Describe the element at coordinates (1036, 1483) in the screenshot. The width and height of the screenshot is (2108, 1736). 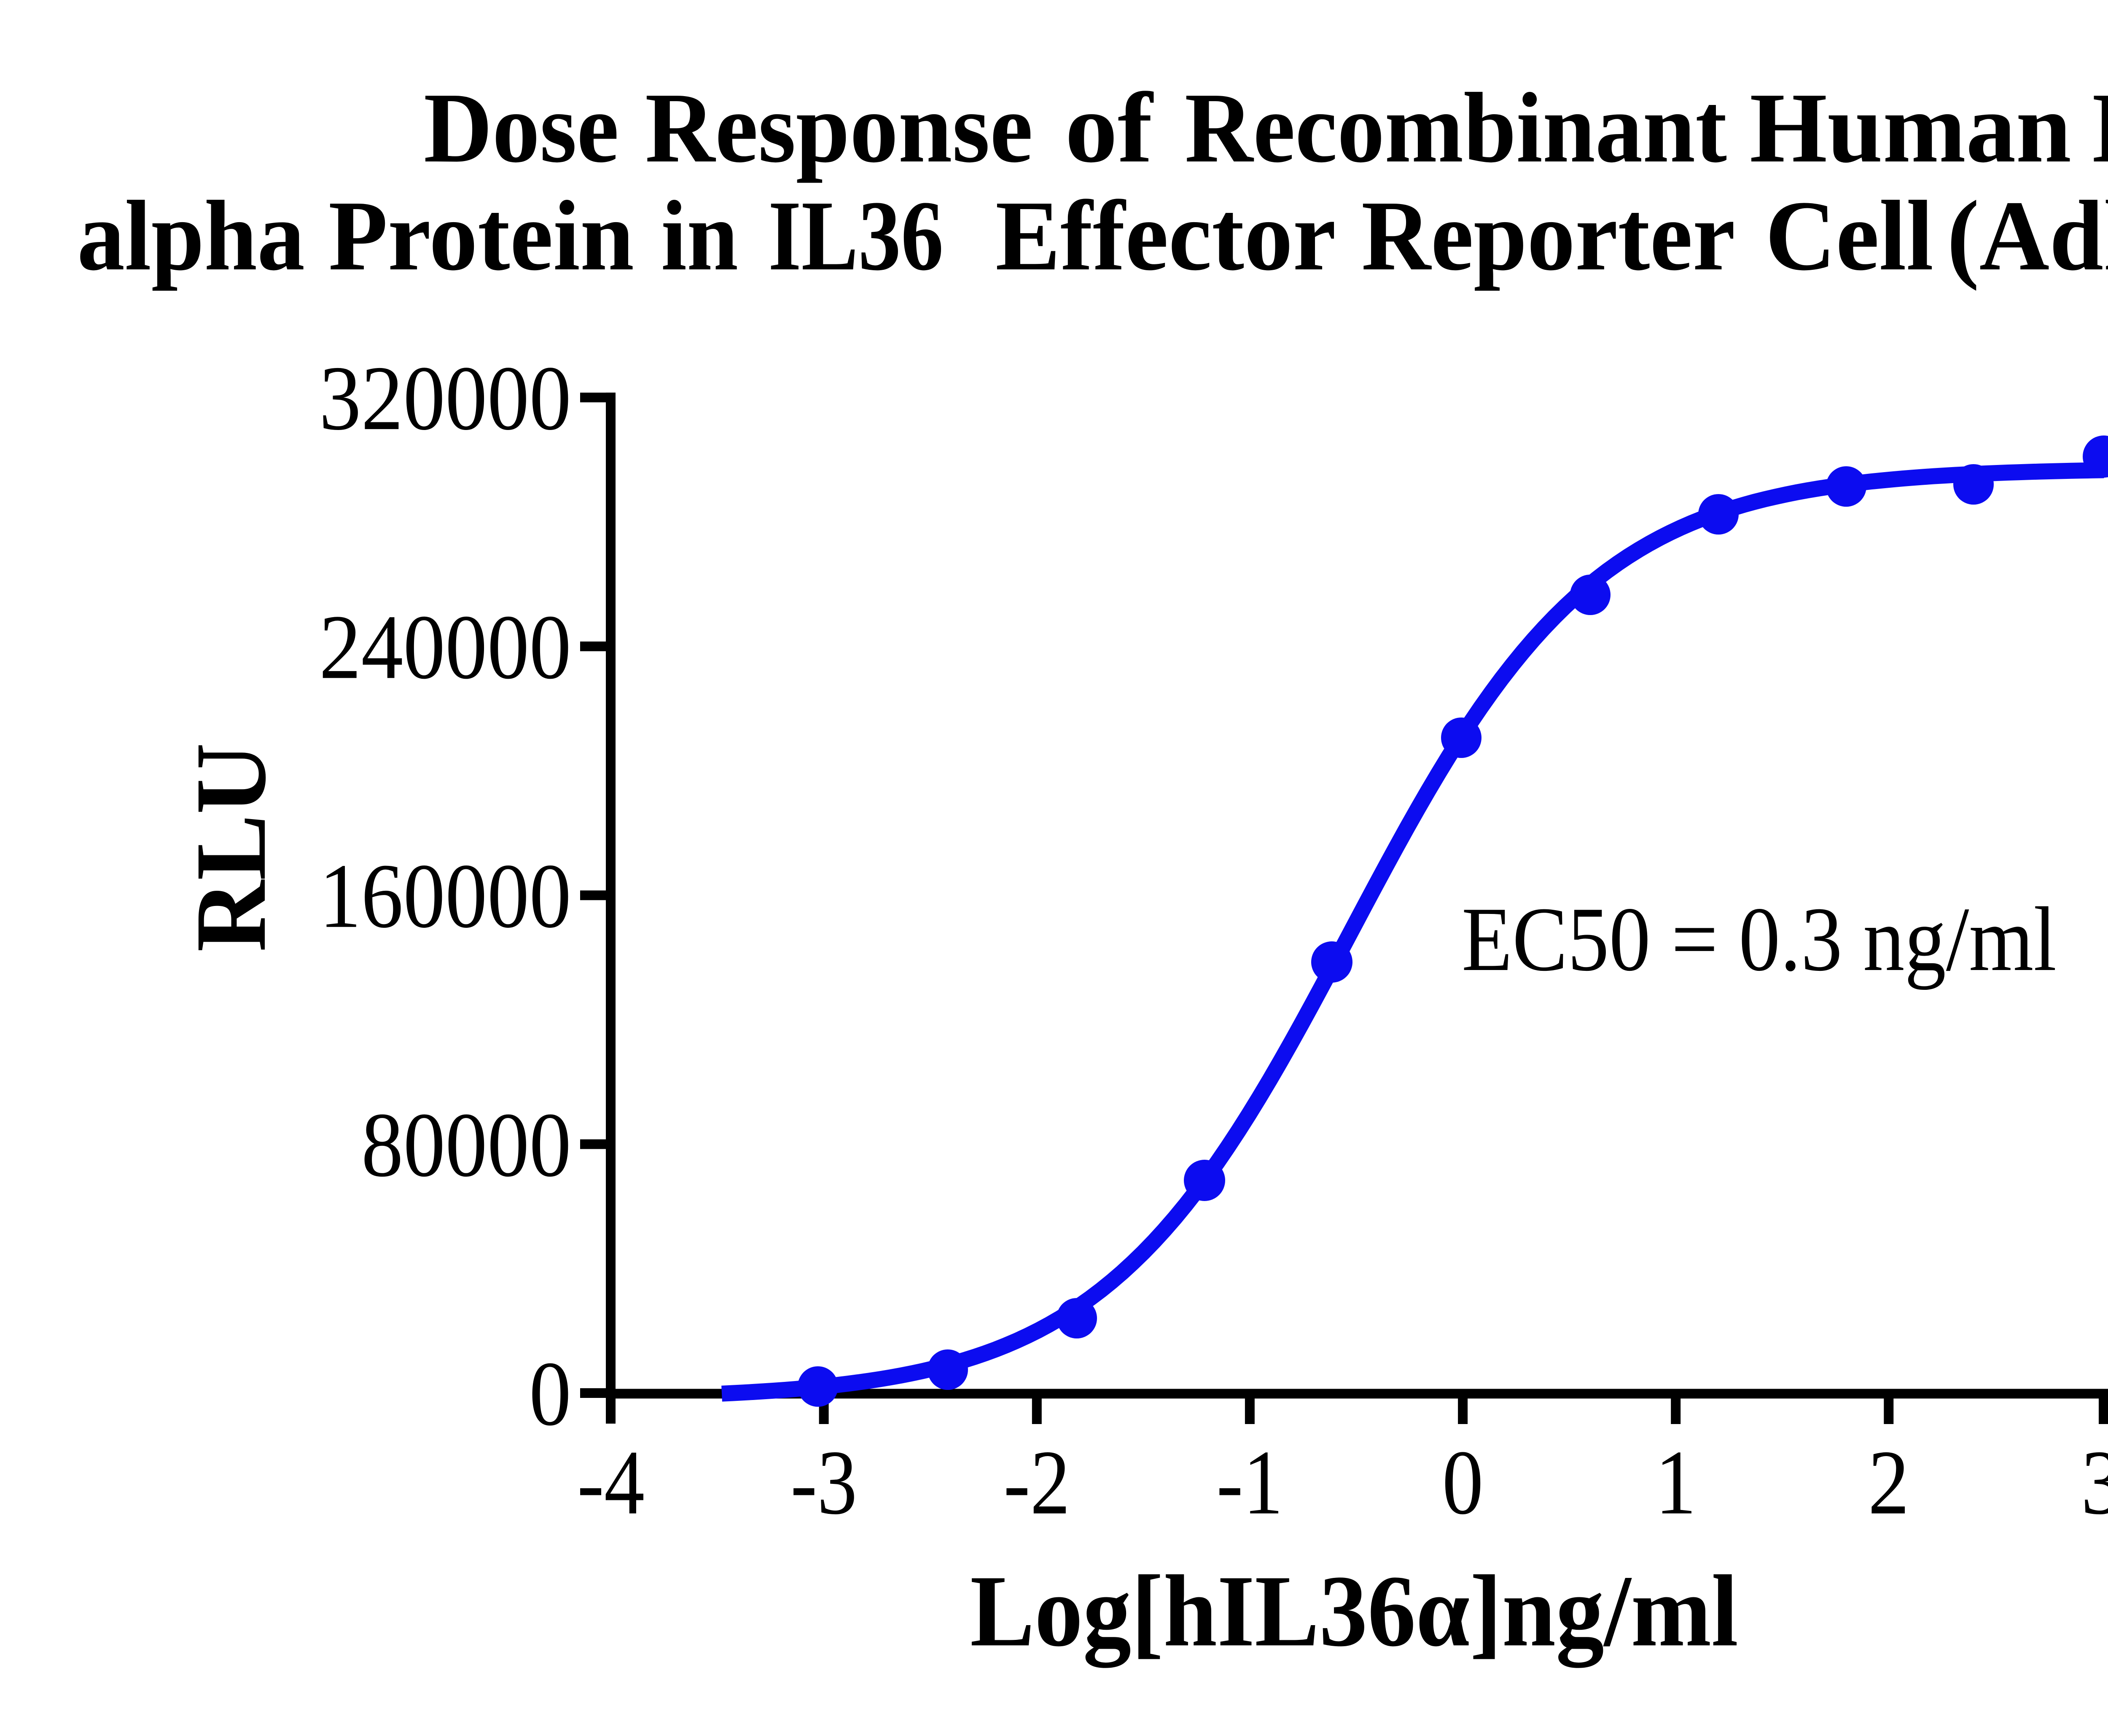
I see `svg-text: -2` at that location.